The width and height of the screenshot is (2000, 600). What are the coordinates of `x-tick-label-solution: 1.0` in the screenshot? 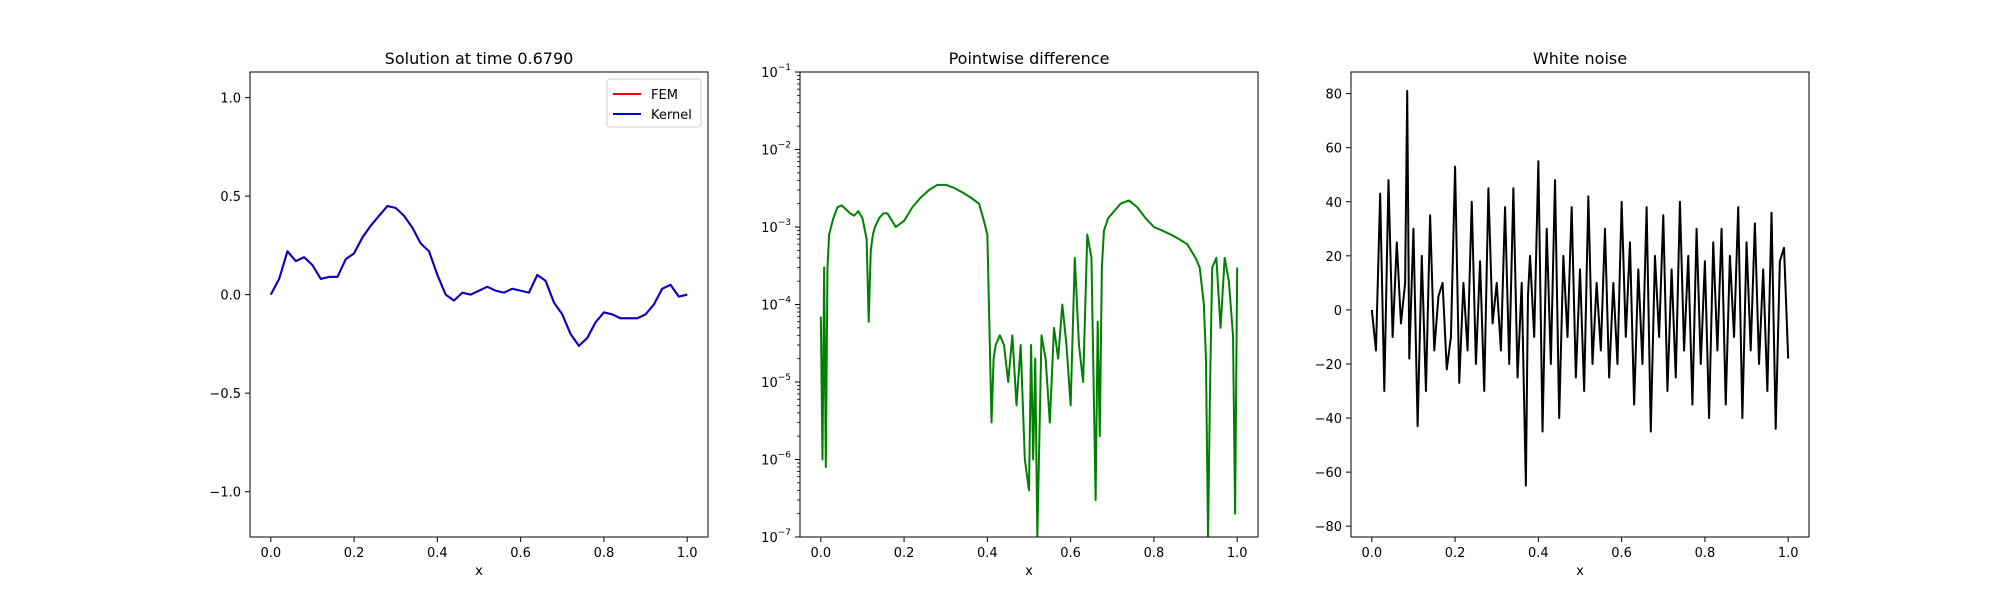 It's located at (687, 553).